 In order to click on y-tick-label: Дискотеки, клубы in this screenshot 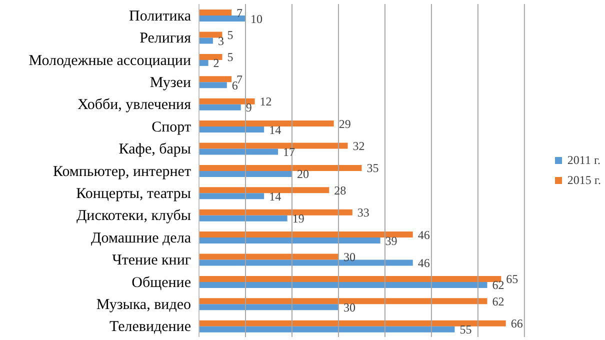, I will do `click(133, 216)`.